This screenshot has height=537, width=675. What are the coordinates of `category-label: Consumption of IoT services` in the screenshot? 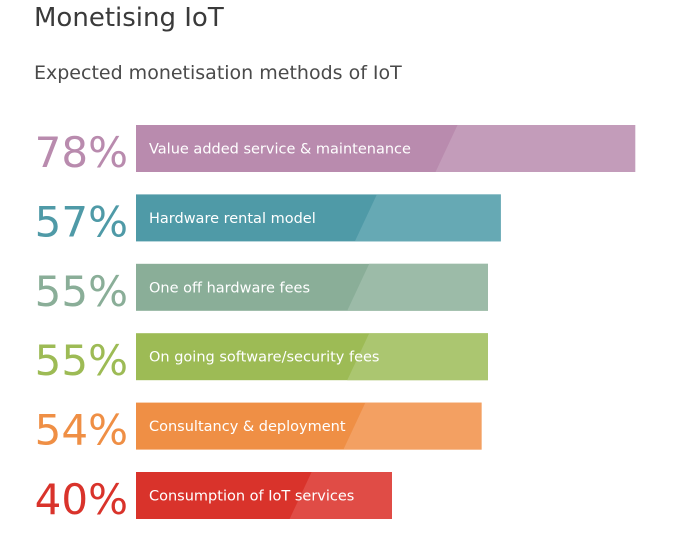 It's located at (251, 497).